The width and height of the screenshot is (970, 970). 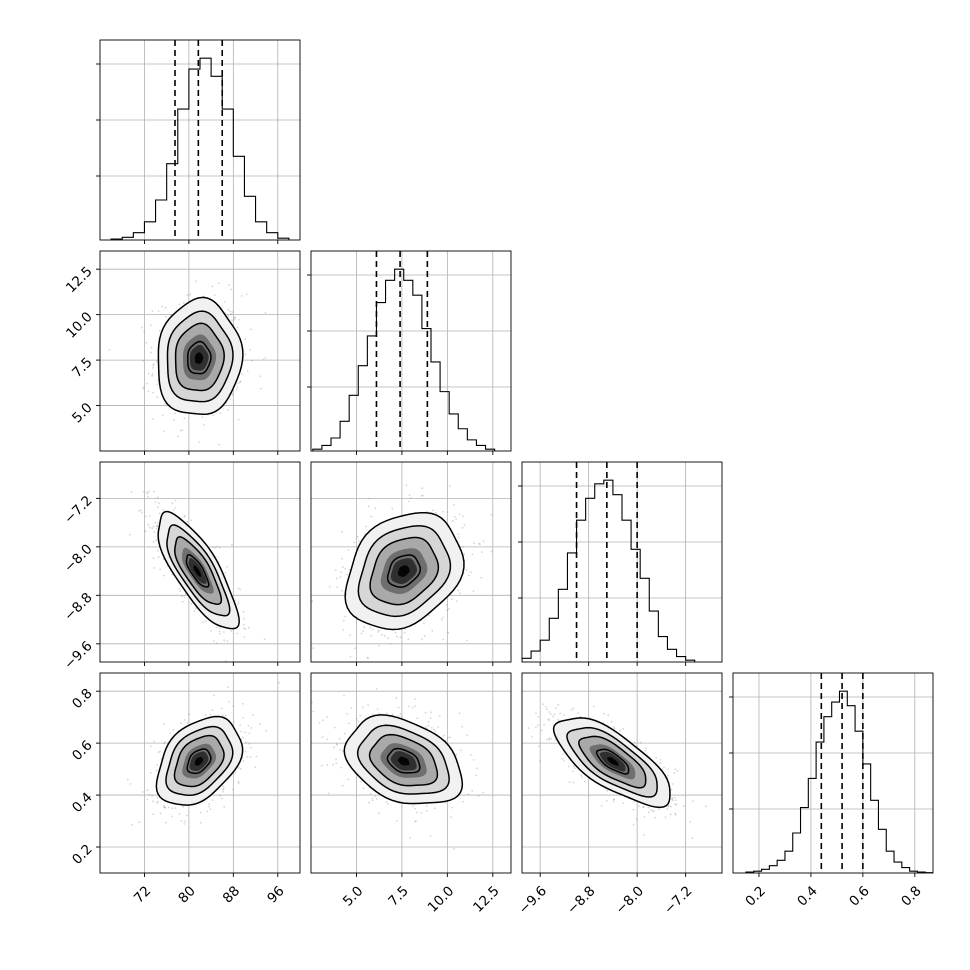 I want to click on y-tick-label: 10.0, so click(x=79, y=325).